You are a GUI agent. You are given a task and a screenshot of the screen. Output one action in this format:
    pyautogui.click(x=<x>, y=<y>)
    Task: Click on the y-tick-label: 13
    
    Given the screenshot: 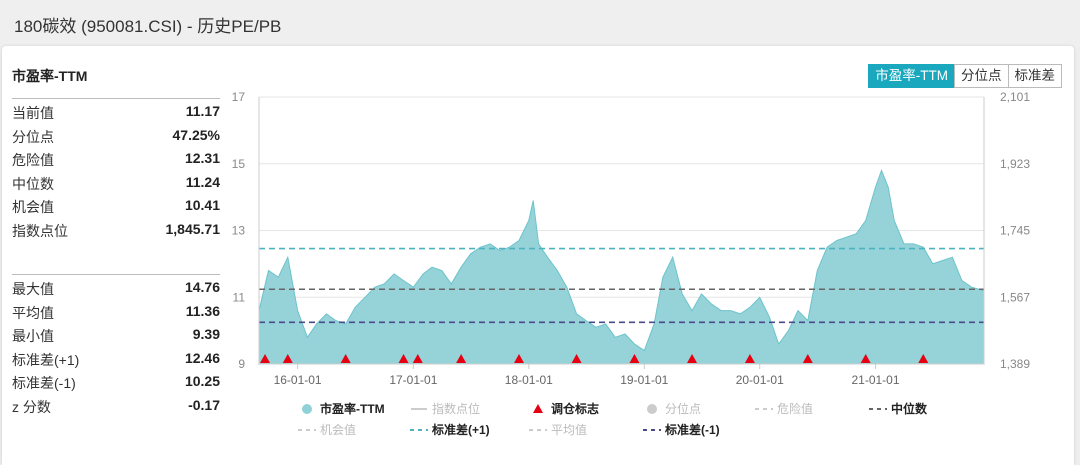 What is the action you would take?
    pyautogui.click(x=239, y=231)
    